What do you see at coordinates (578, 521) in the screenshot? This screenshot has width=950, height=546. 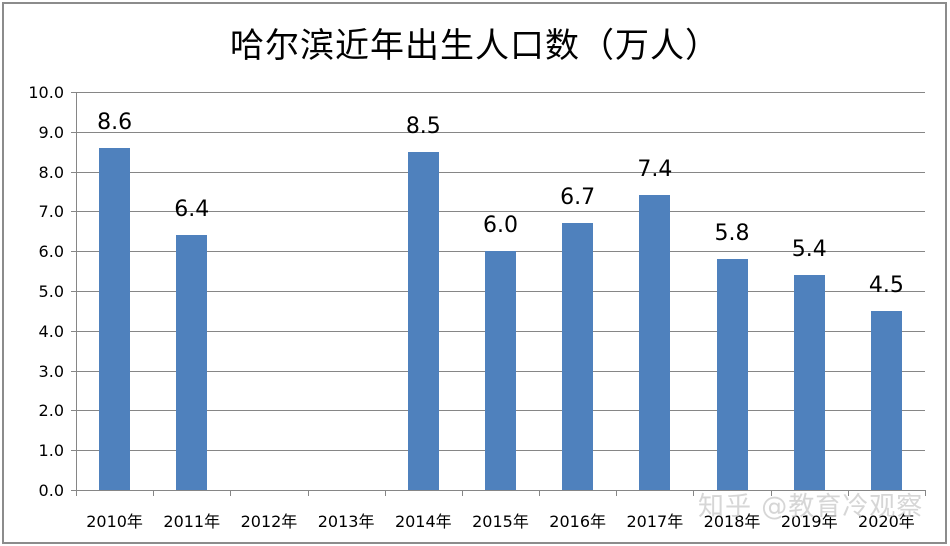 I see `x-tick-label: 2016年` at bounding box center [578, 521].